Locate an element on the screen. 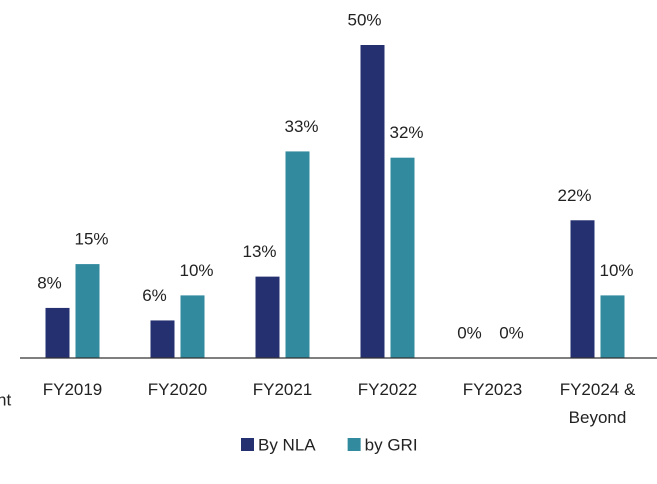 This screenshot has width=657, height=484. data-label: 32% is located at coordinates (406, 132).